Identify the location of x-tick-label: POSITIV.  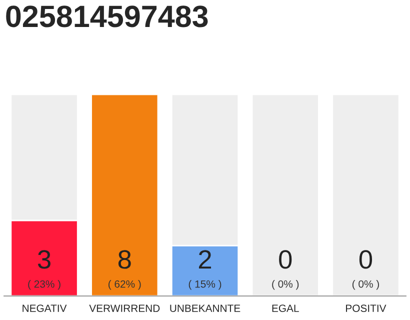
(366, 308).